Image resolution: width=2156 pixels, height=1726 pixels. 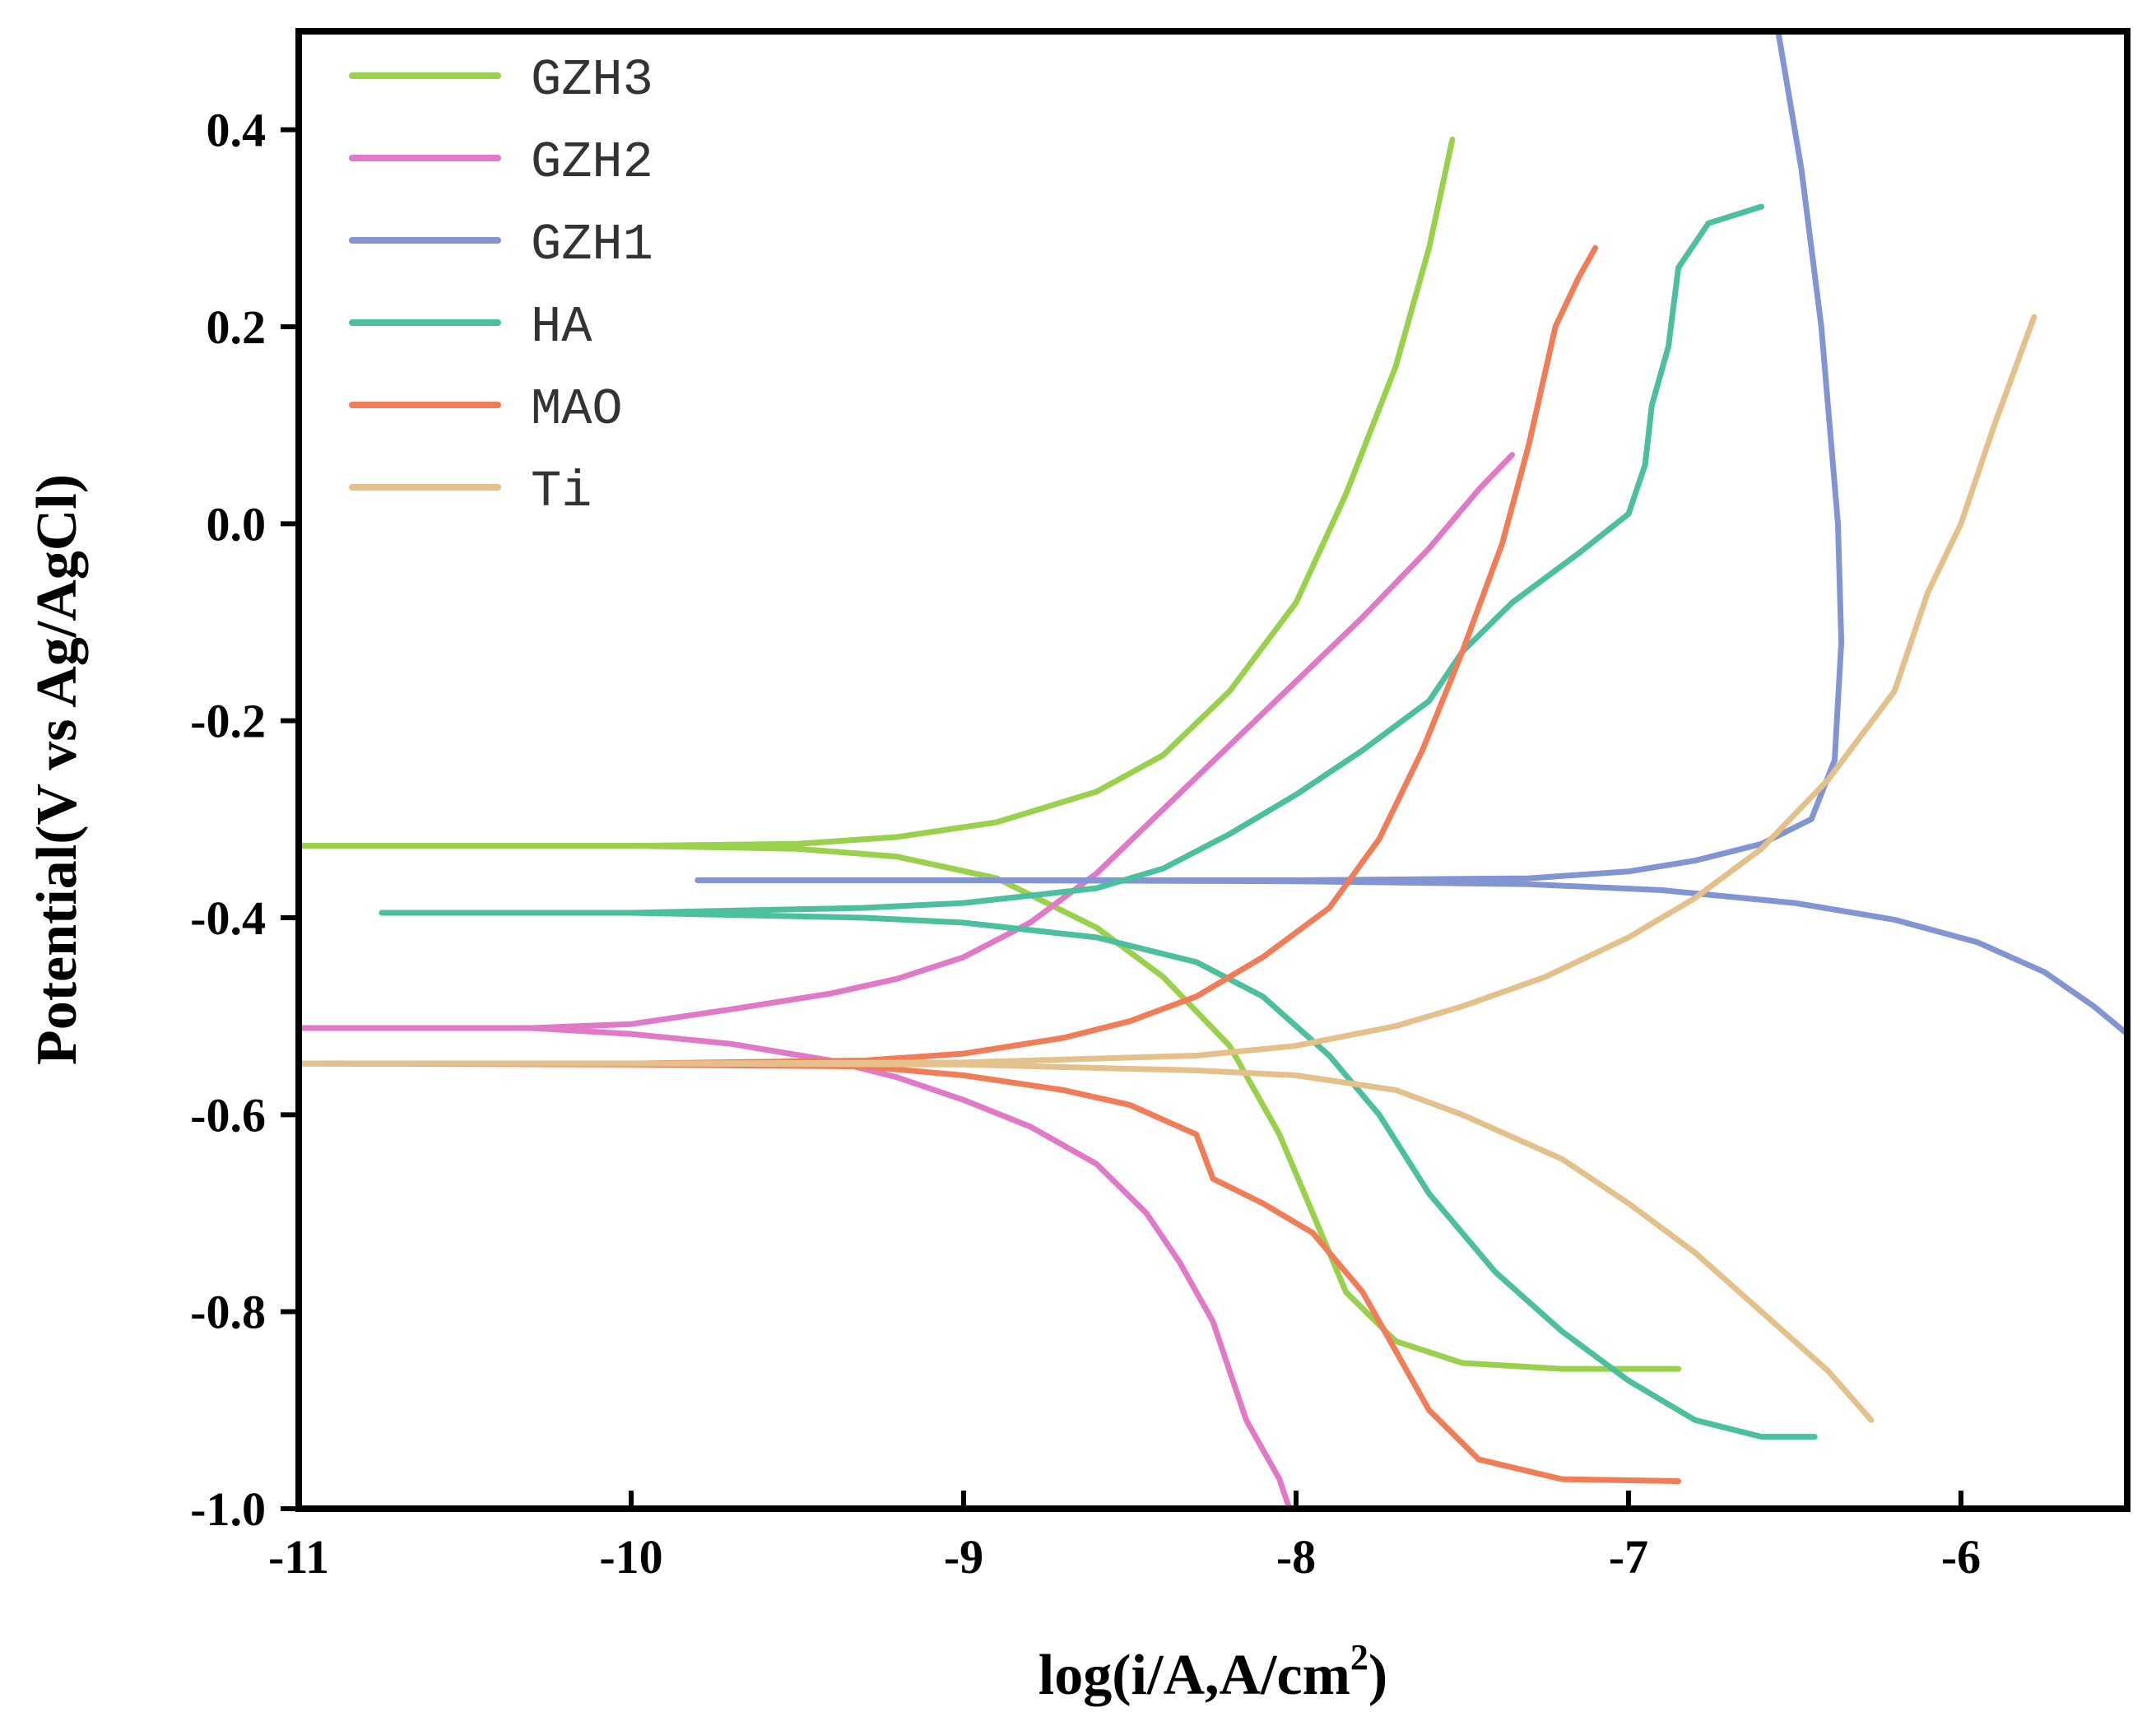 I want to click on x-tick-label: -9, so click(x=963, y=1557).